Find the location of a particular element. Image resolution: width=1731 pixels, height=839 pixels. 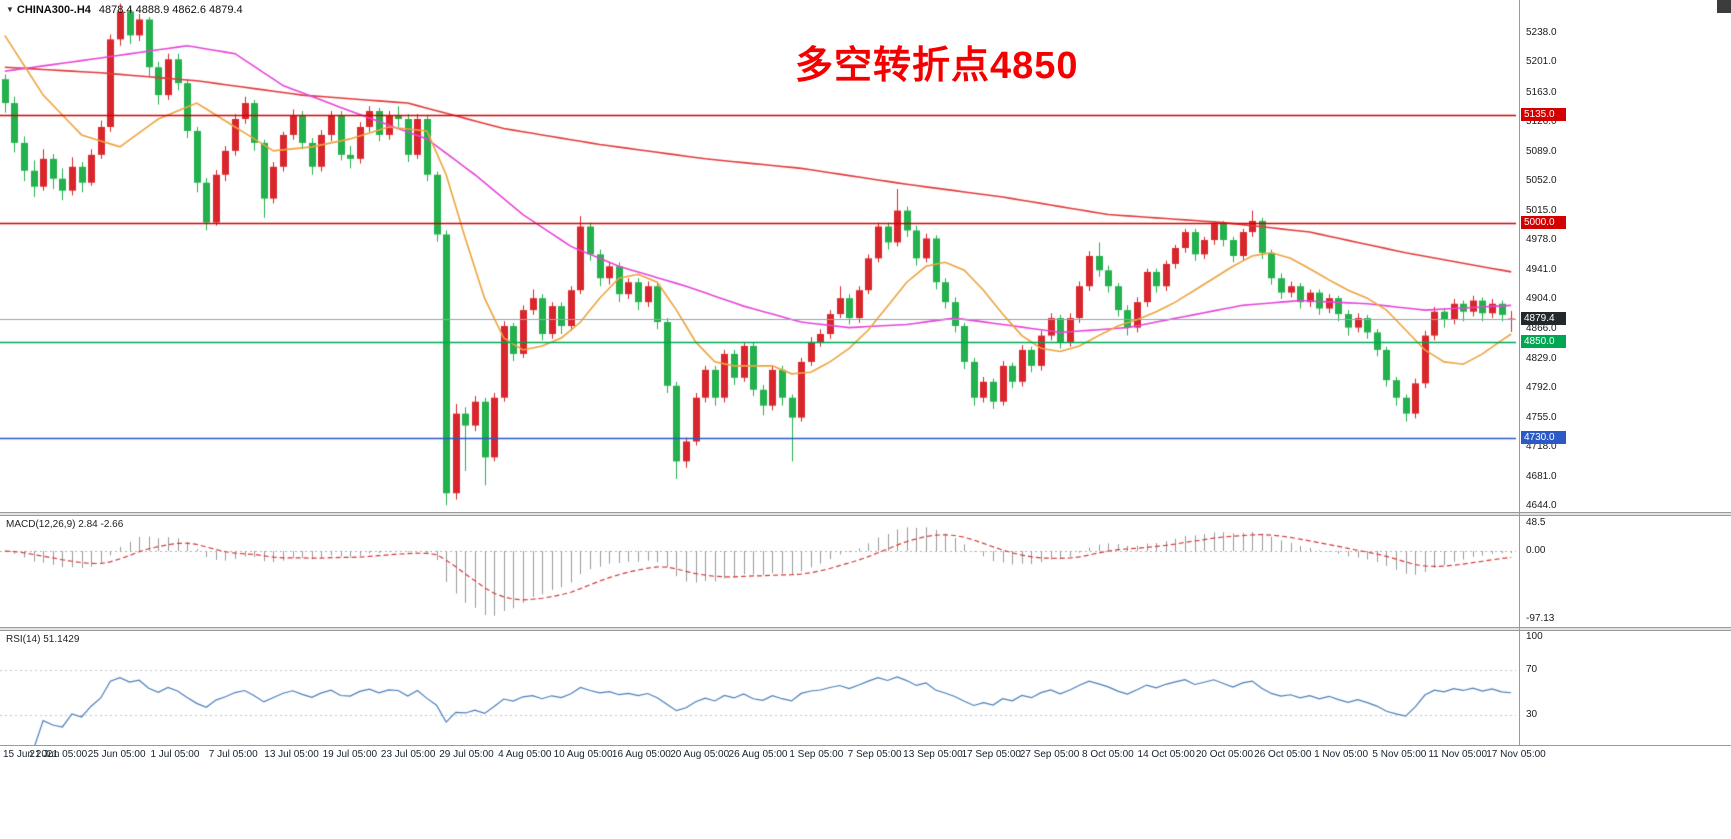

price-scale-label: 5238.0 is located at coordinates (1541, 32).